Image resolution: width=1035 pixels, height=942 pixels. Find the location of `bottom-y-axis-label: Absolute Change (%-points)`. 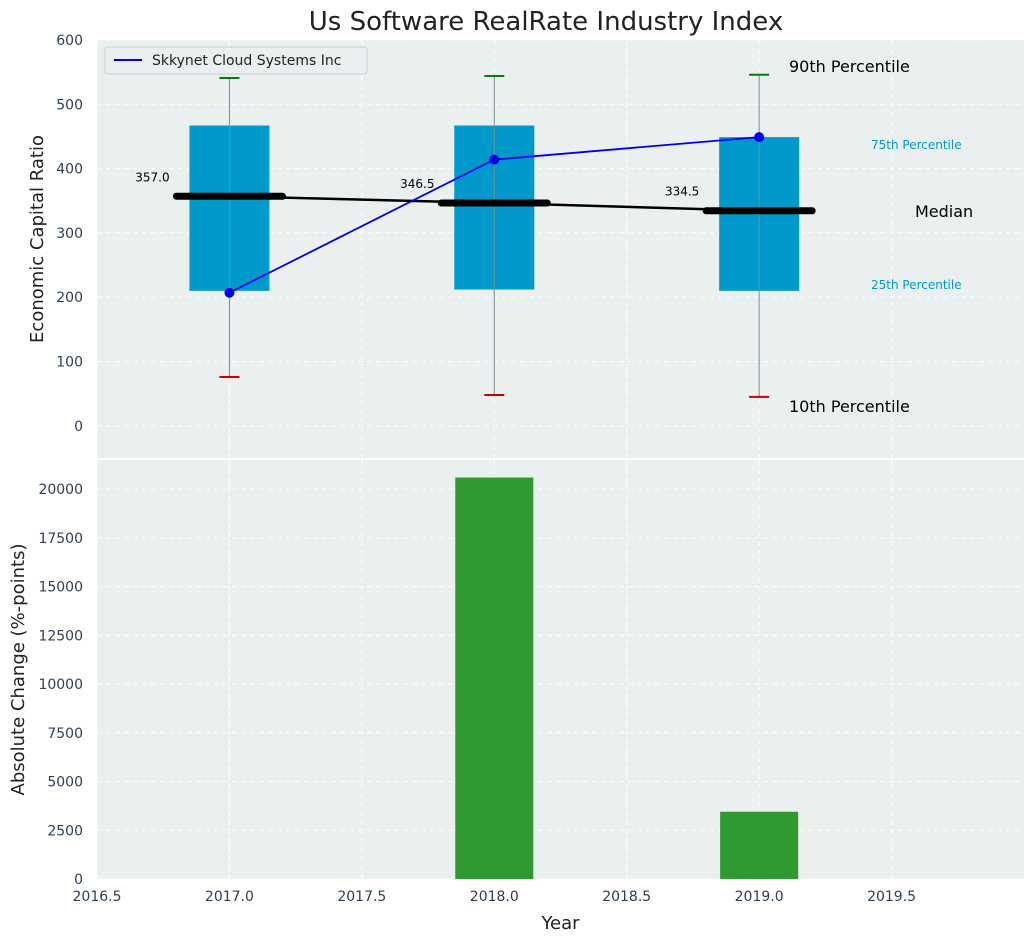

bottom-y-axis-label: Absolute Change (%-points) is located at coordinates (18, 670).